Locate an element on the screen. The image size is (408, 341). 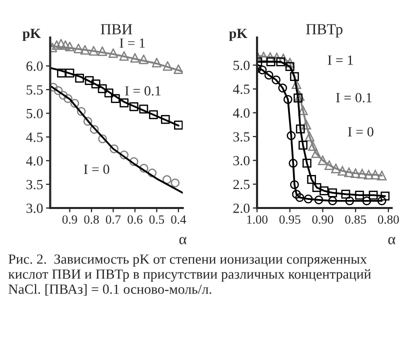
x-tick-label: 0.9 is located at coordinates (70, 219).